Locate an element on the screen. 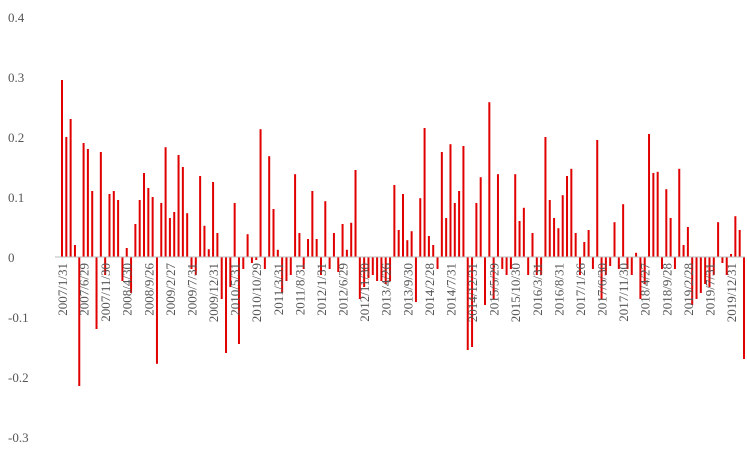  x-tick-label: 2016/8/31 is located at coordinates (558, 289).